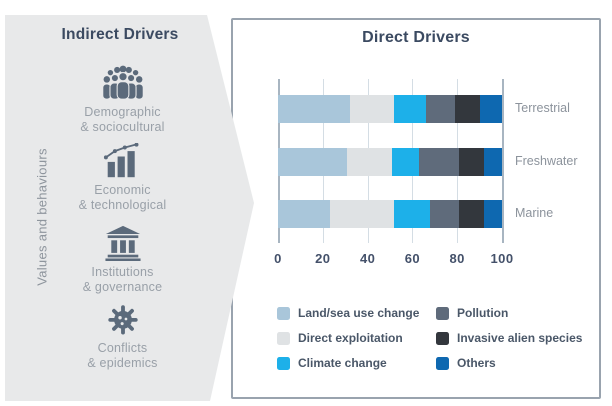  Describe the element at coordinates (502, 258) in the screenshot. I see `x-tick-label: 100` at that location.